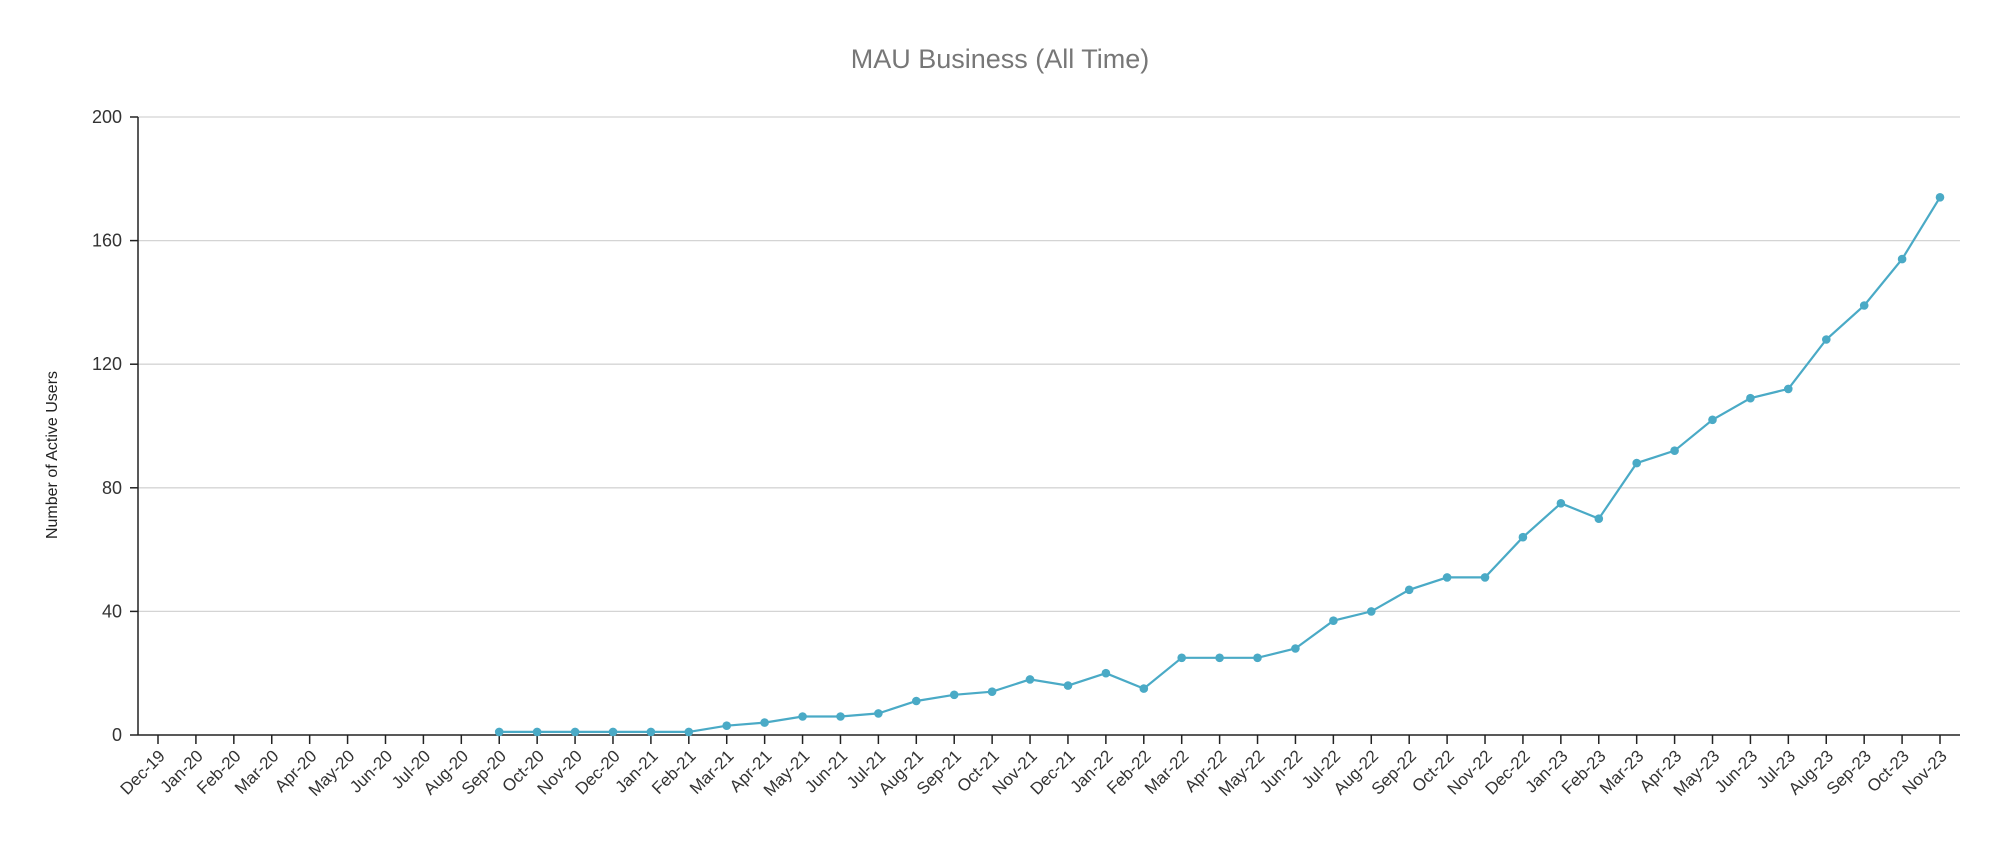  I want to click on y-axis-ticks: 0 40 80 120 160 200, so click(115, 426).